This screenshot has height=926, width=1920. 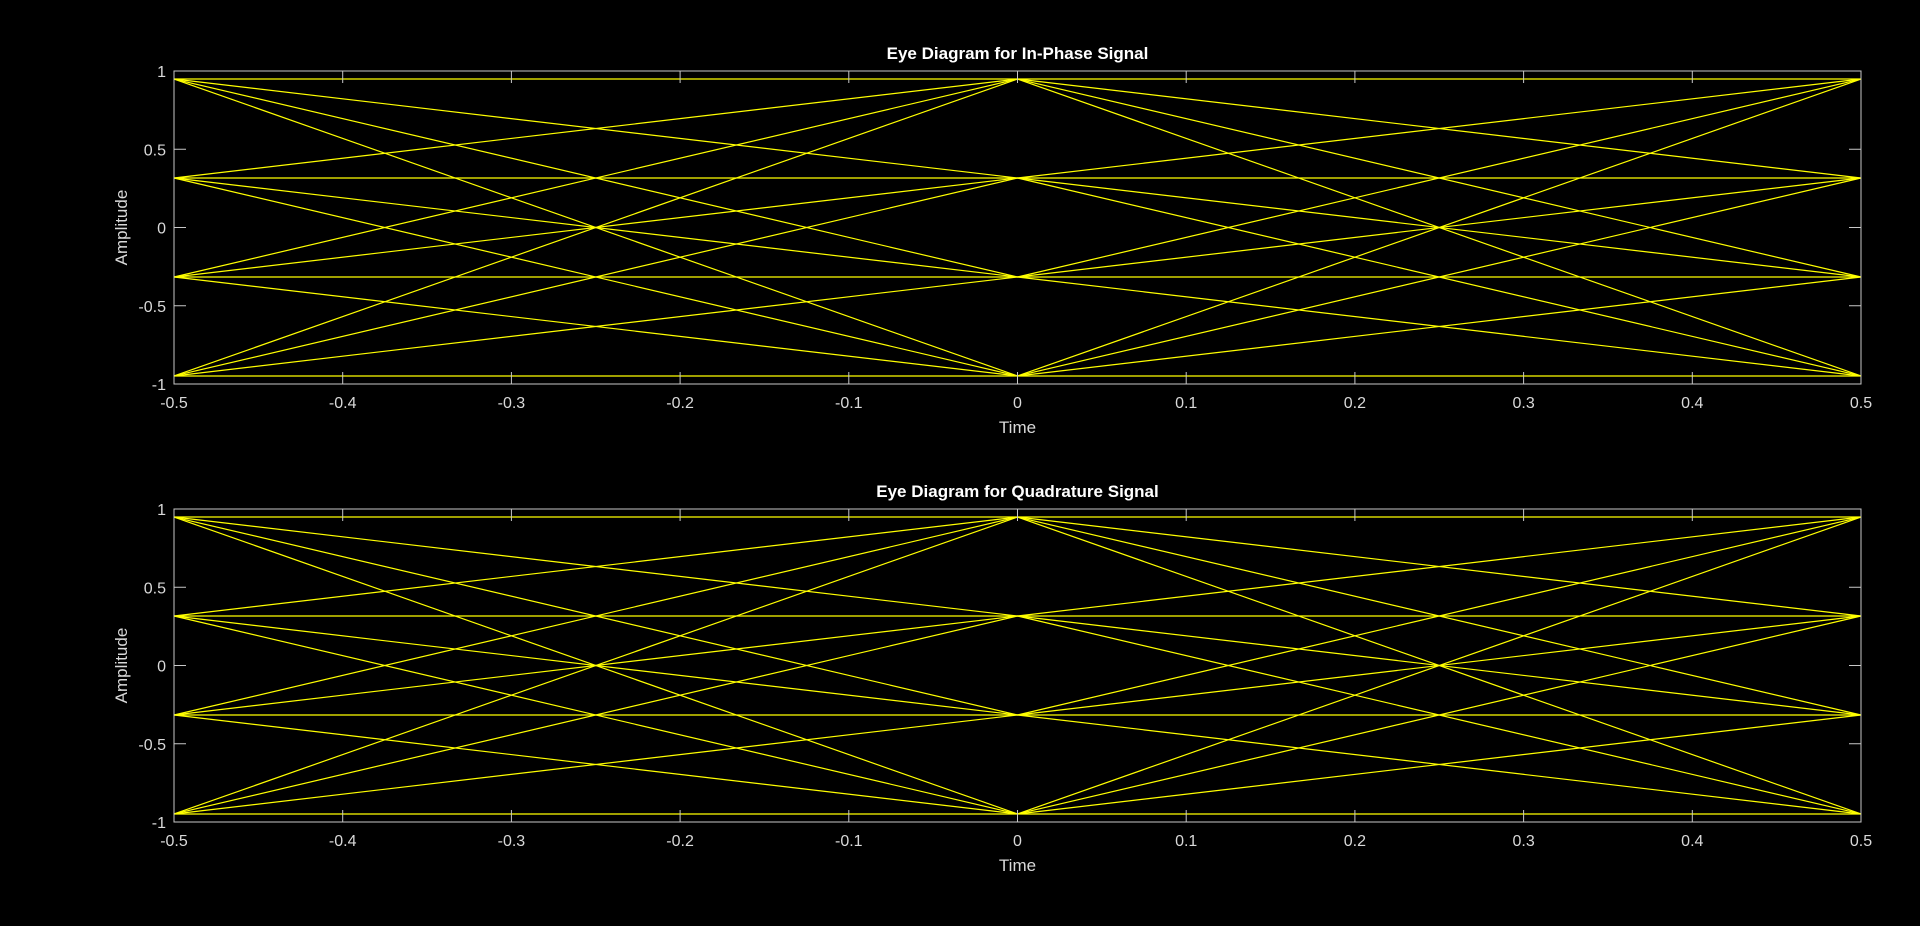 I want to click on chart-title: Eye Diagram for In-Phase Signal, so click(x=1018, y=53).